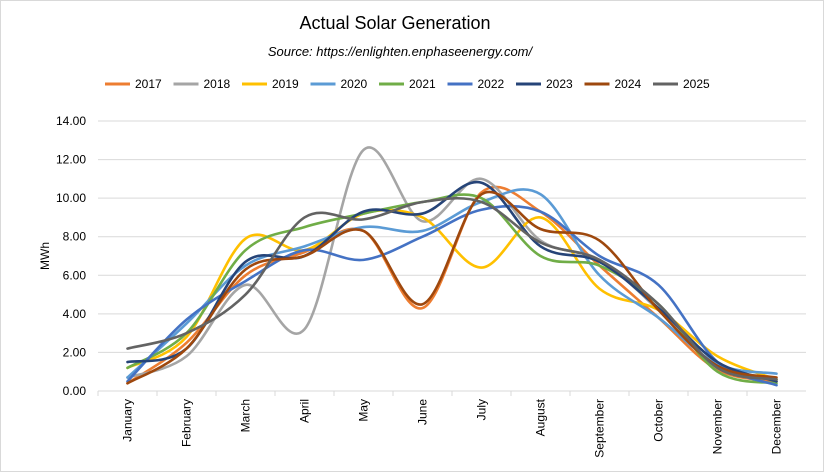 The width and height of the screenshot is (824, 472). What do you see at coordinates (600, 428) in the screenshot?
I see `x-tick-label: September` at bounding box center [600, 428].